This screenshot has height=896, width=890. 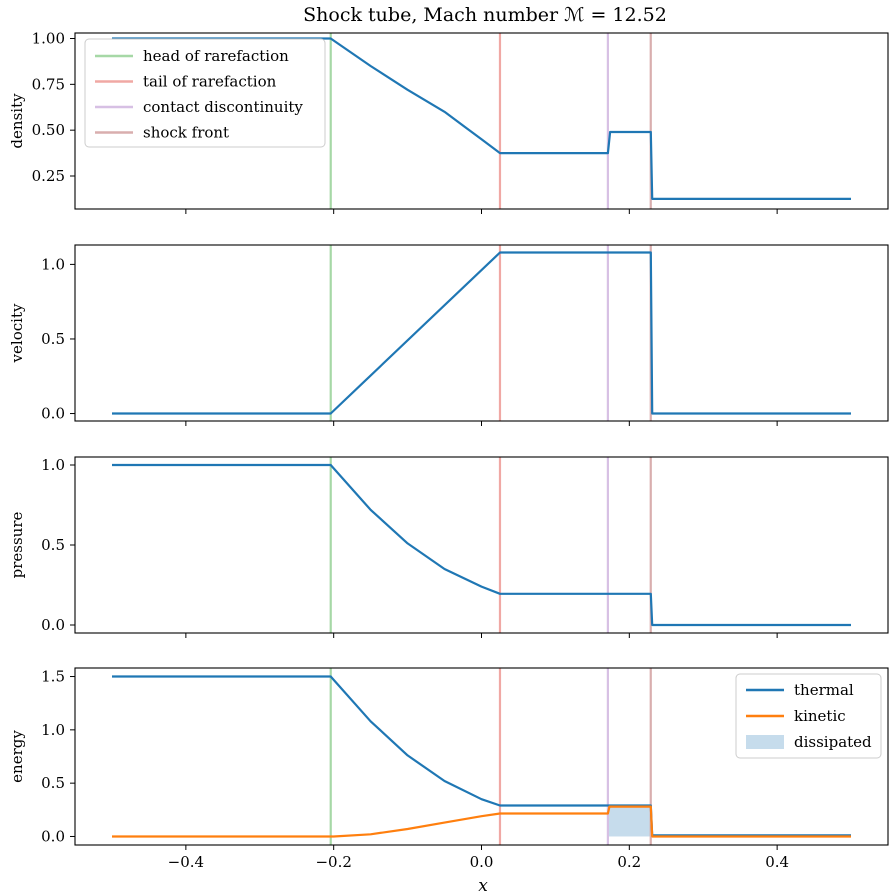 I want to click on legend-label: head of rarefaction, so click(x=216, y=56).